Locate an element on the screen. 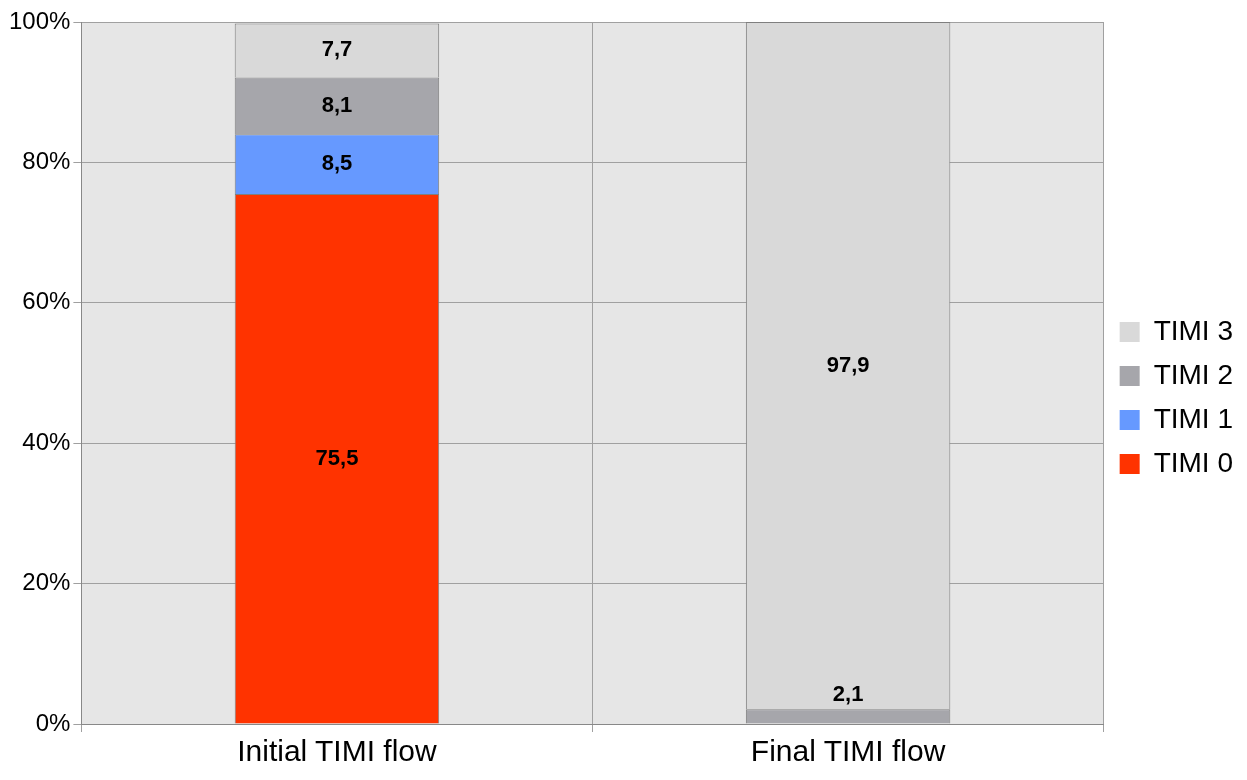 The width and height of the screenshot is (1247, 780). legend-label: TIMI 3 is located at coordinates (1193, 330).